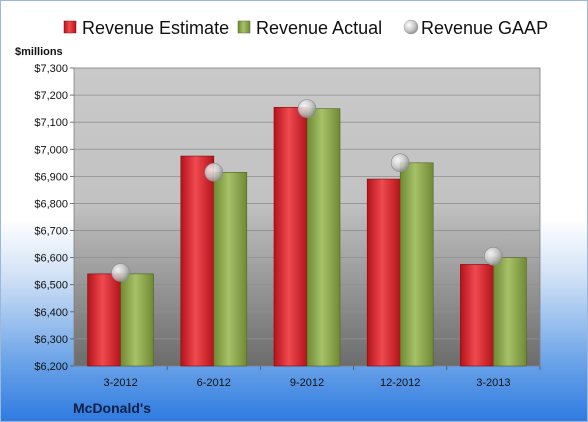  Describe the element at coordinates (51, 313) in the screenshot. I see `y-tick-label: $6,400` at that location.